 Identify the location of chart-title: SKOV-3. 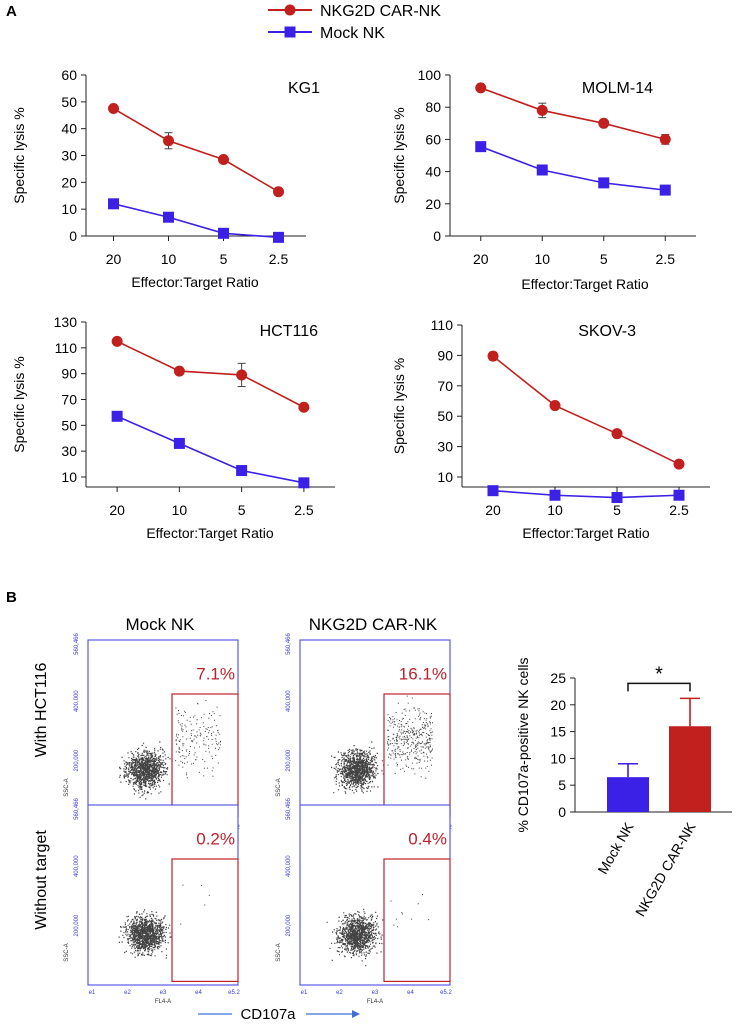
(607, 331).